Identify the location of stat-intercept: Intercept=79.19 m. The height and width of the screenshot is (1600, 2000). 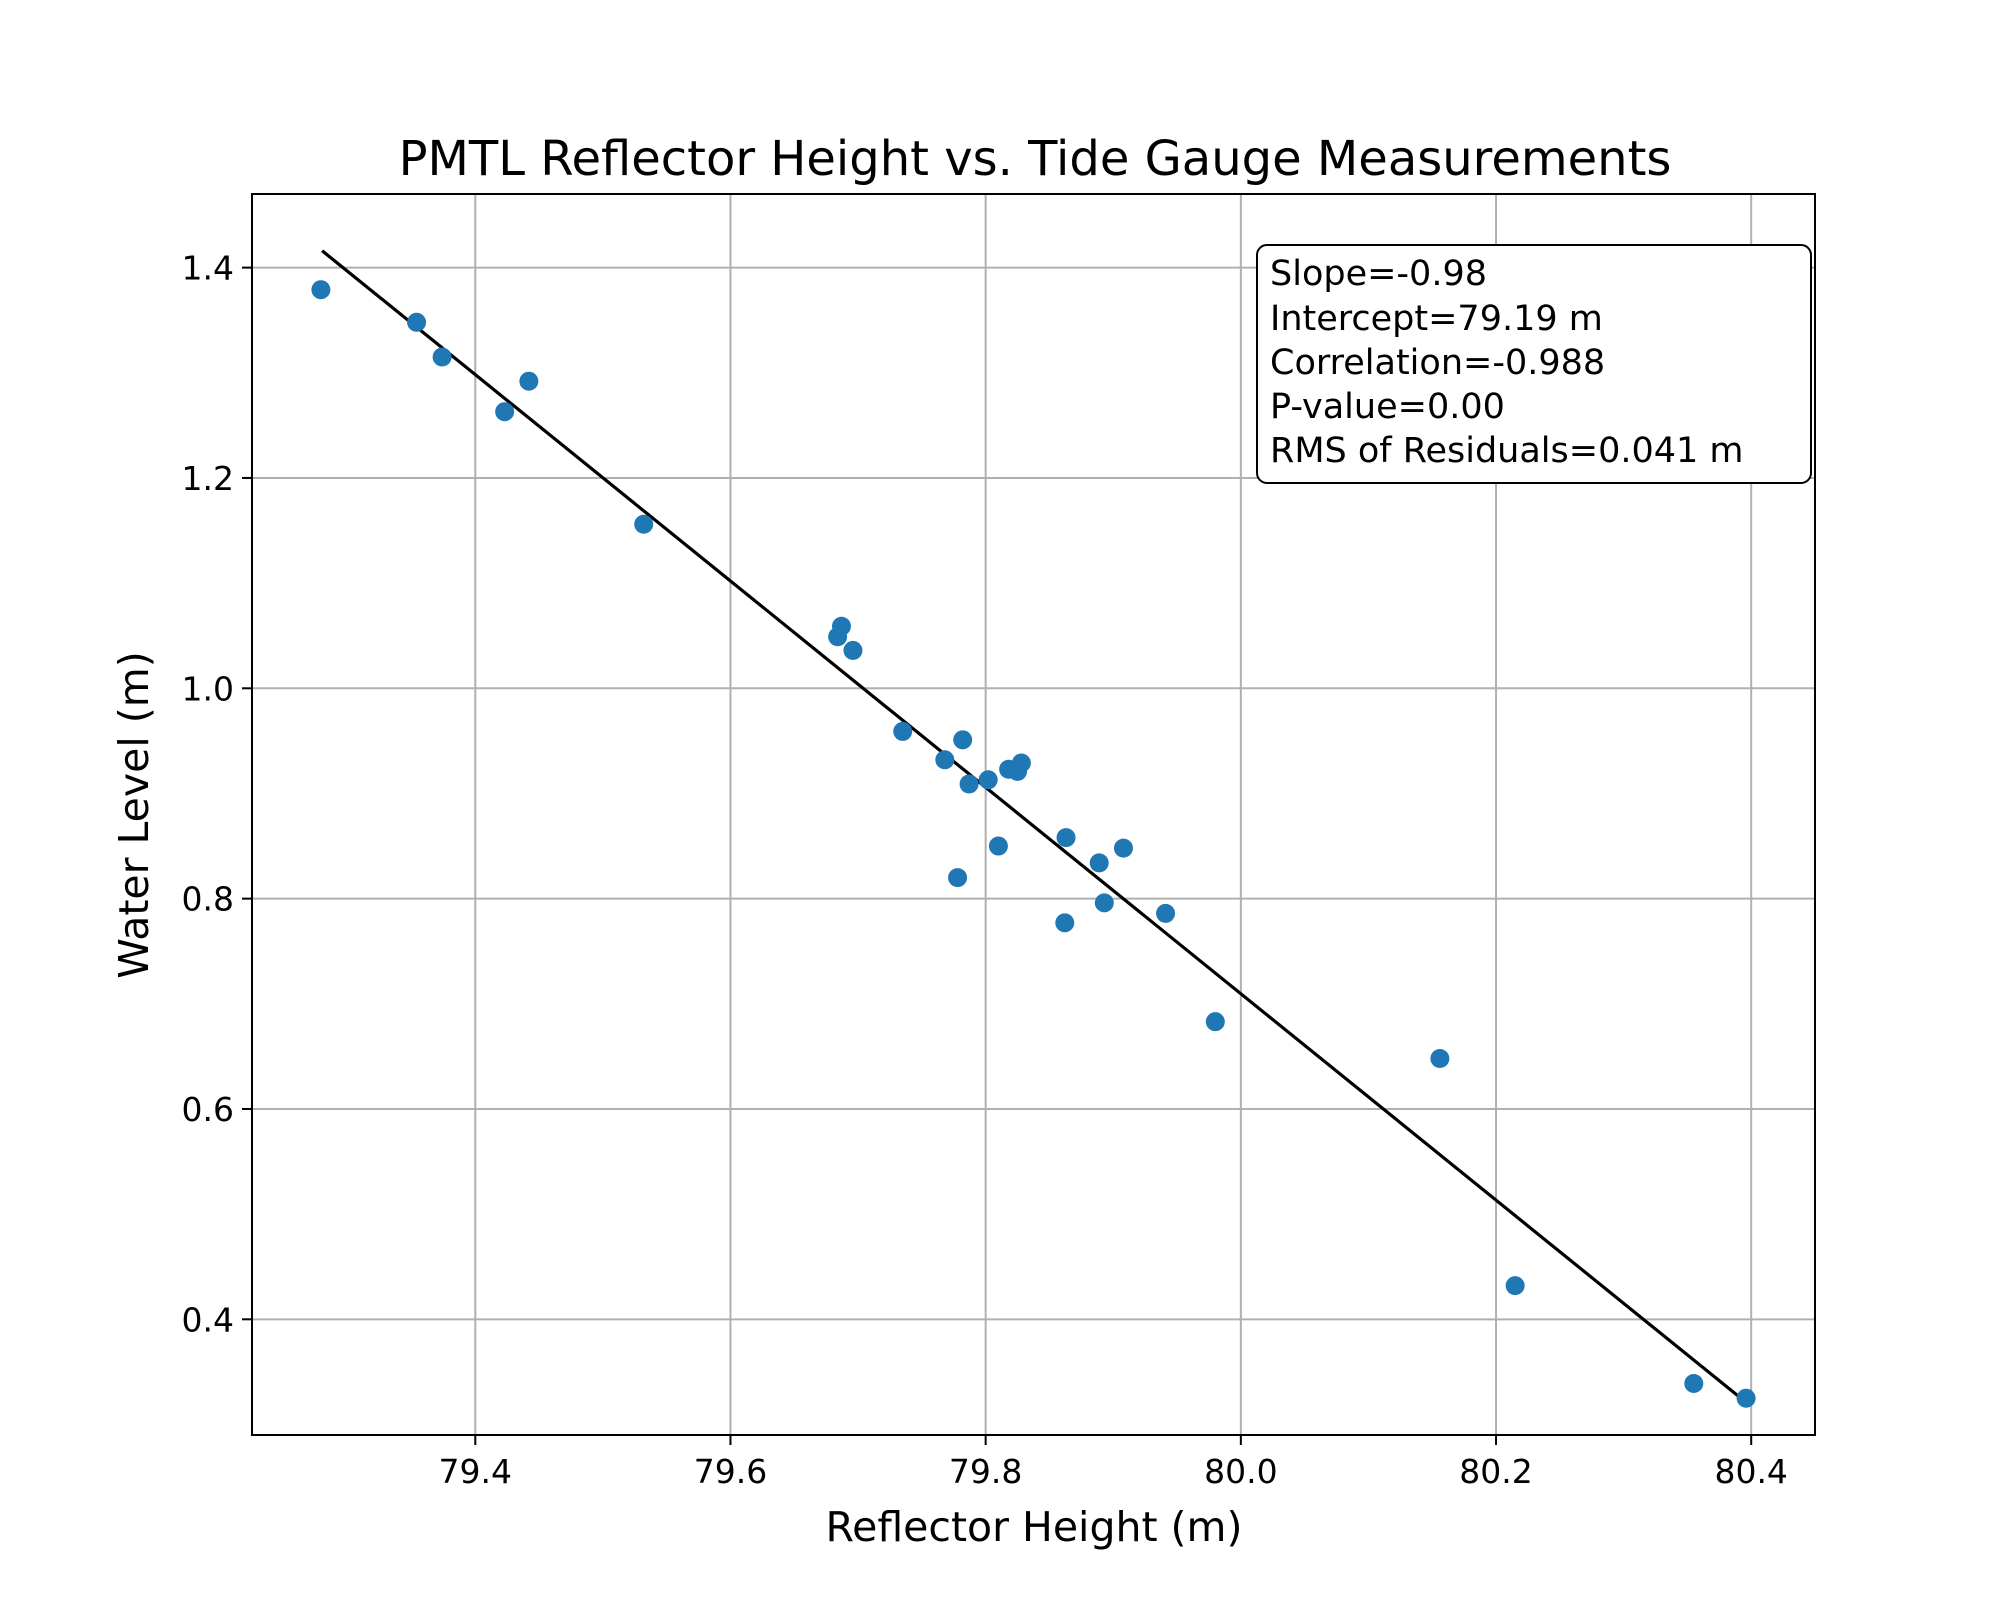
(1436, 319).